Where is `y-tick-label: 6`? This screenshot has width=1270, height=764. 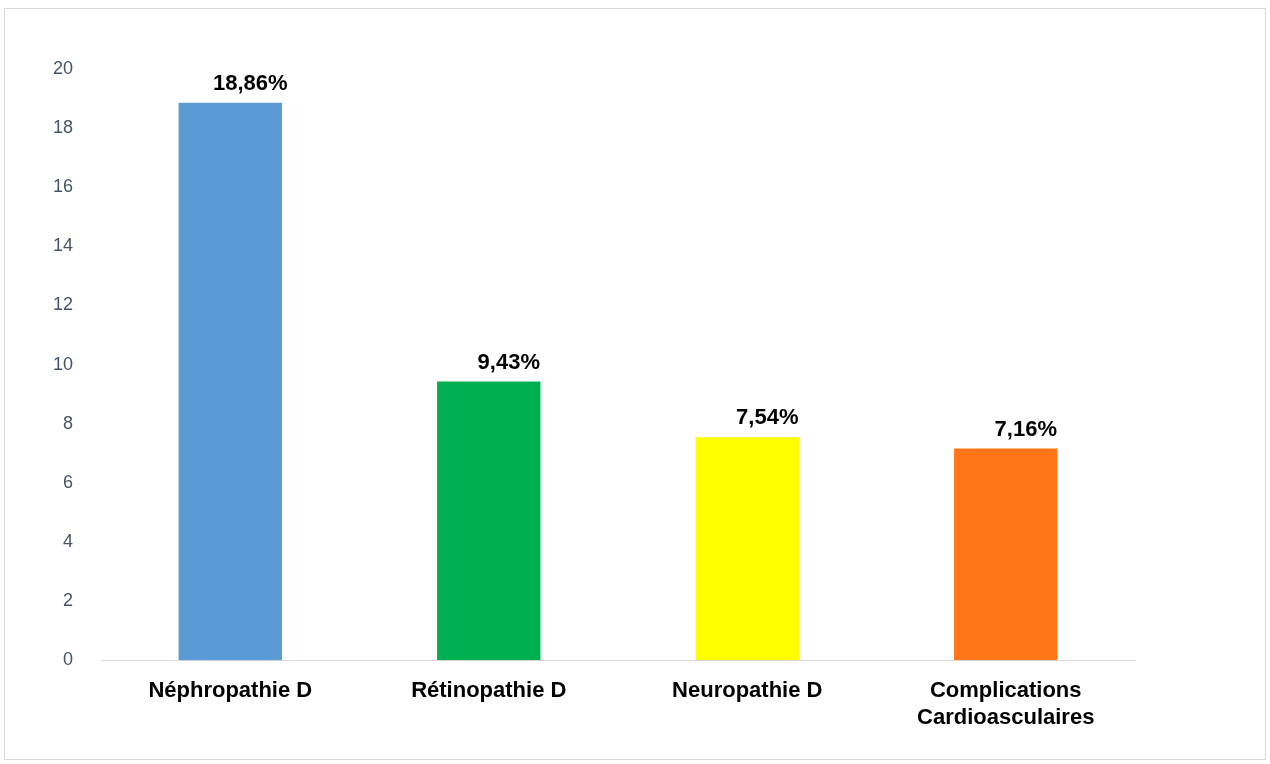
y-tick-label: 6 is located at coordinates (68, 481).